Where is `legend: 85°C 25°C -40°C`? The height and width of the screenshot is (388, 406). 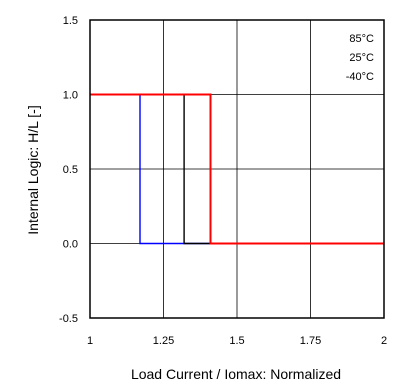 legend: 85°C 25°C -40°C is located at coordinates (360, 58).